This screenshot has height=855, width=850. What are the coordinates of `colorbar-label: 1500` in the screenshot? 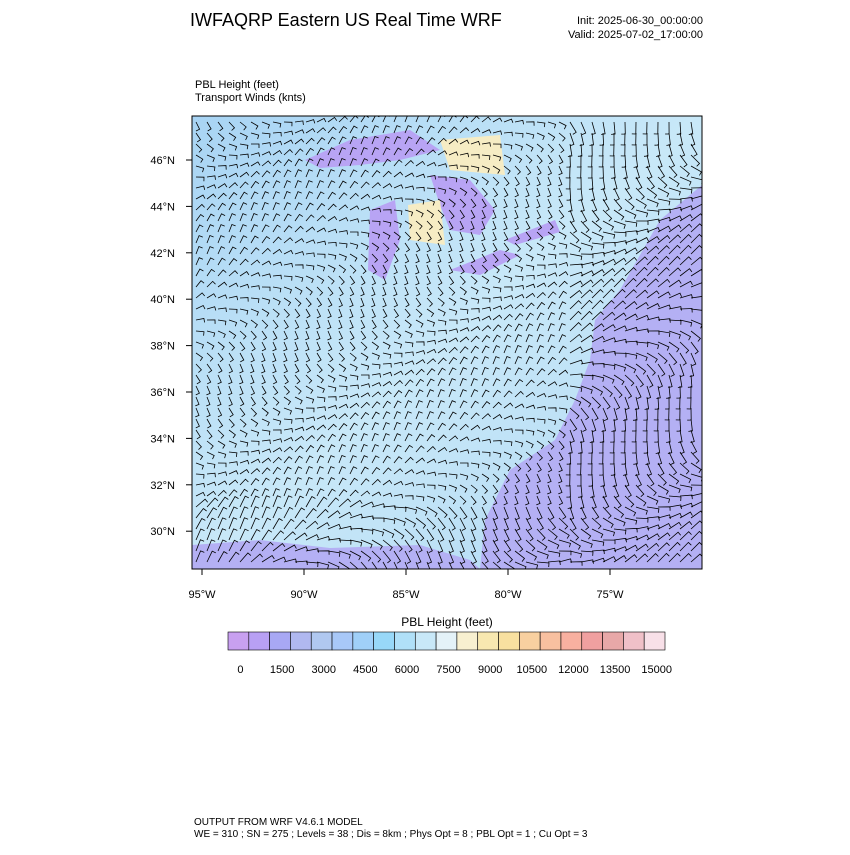 It's located at (282, 670).